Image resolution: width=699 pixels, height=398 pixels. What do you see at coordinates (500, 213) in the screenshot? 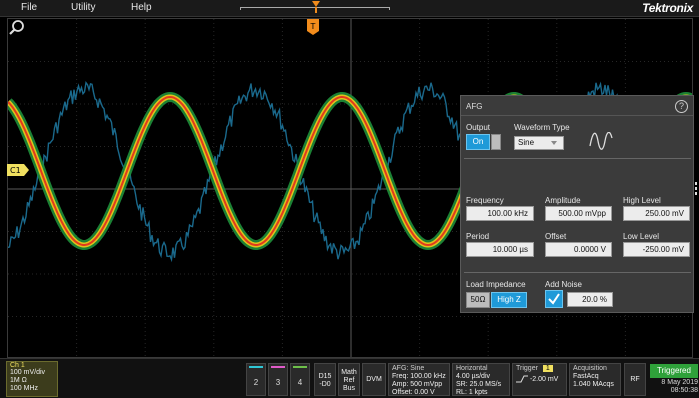
I see `frequency-field: 100.00 kHz` at bounding box center [500, 213].